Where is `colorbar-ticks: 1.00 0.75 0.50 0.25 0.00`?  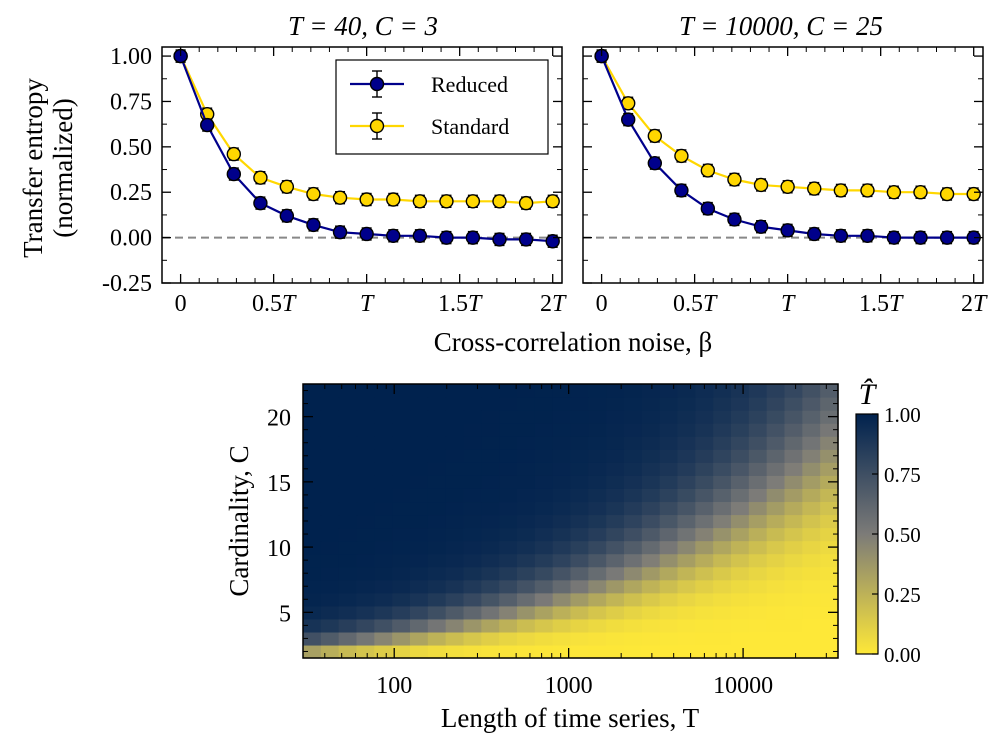
colorbar-ticks: 1.00 0.75 0.50 0.25 0.00 is located at coordinates (896, 535).